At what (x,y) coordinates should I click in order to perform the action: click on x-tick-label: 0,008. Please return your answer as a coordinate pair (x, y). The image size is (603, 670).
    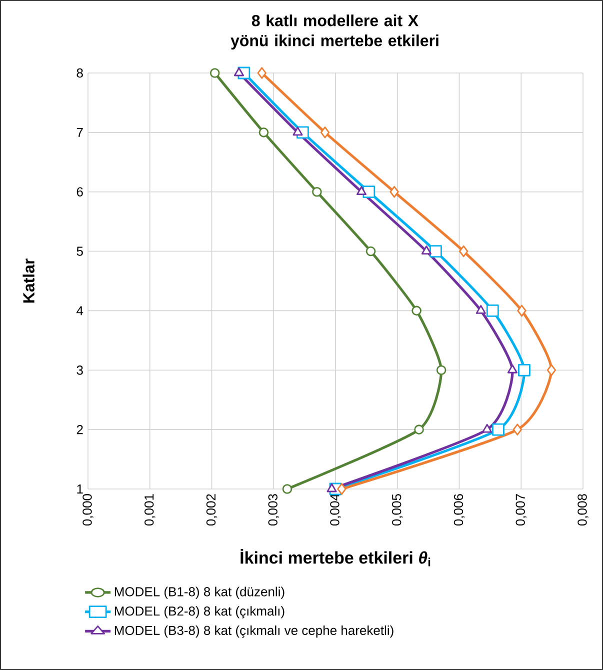
    Looking at the image, I should click on (583, 510).